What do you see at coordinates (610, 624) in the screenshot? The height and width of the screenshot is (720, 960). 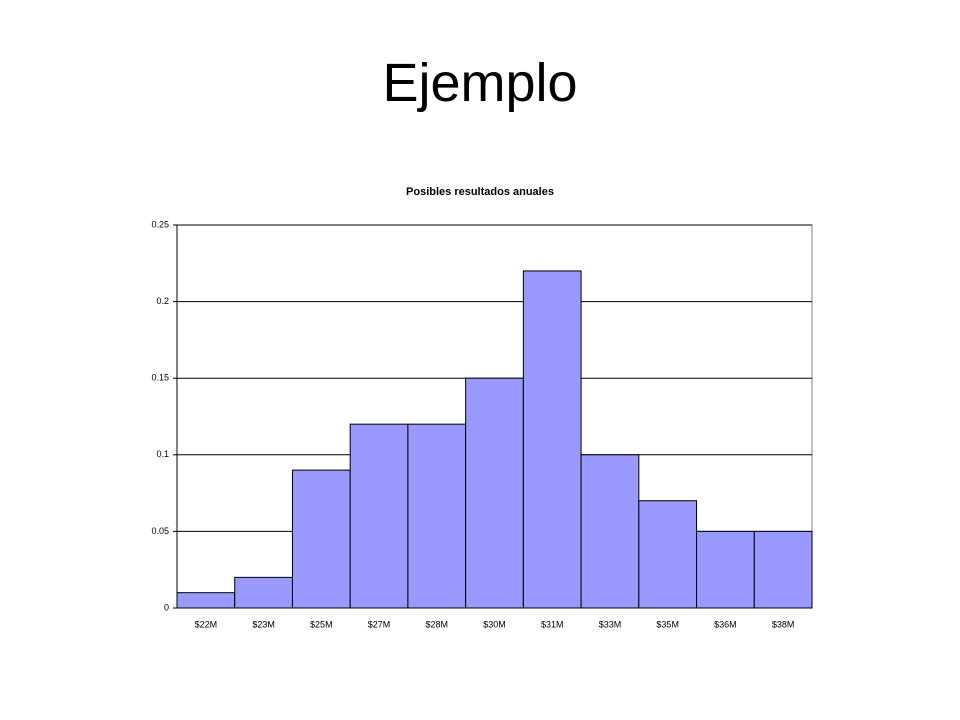 I see `x-tick-label: $33M` at bounding box center [610, 624].